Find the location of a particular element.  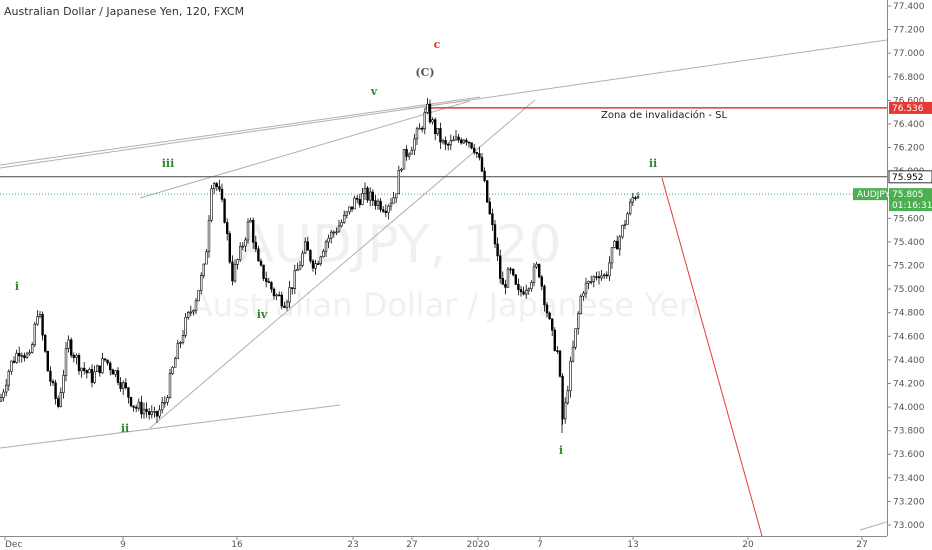

wave-label: ii is located at coordinates (653, 163).